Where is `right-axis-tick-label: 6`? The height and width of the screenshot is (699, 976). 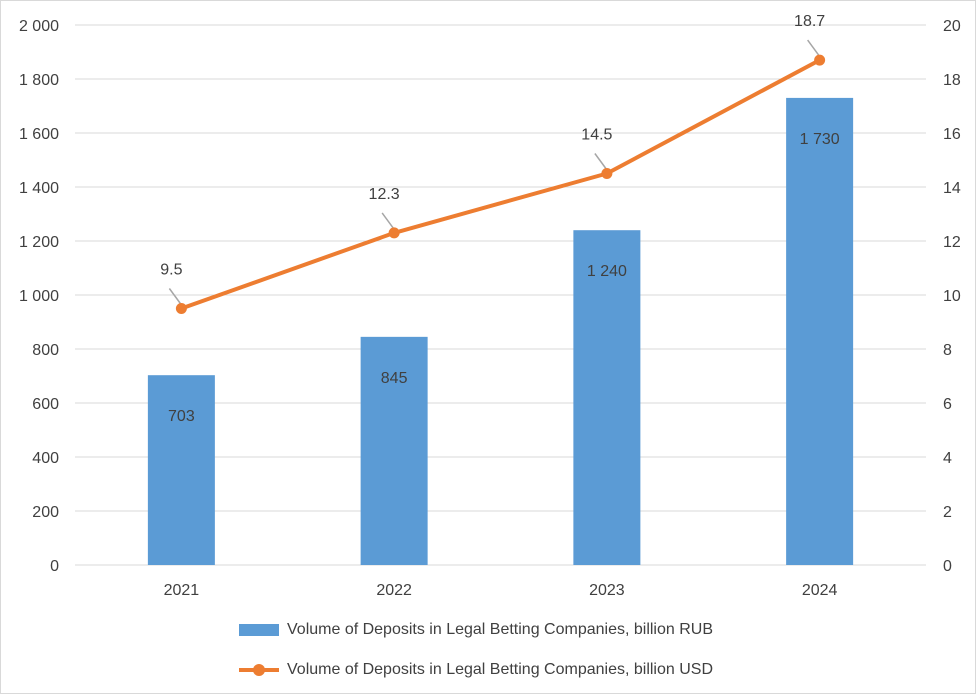
right-axis-tick-label: 6 is located at coordinates (947, 404).